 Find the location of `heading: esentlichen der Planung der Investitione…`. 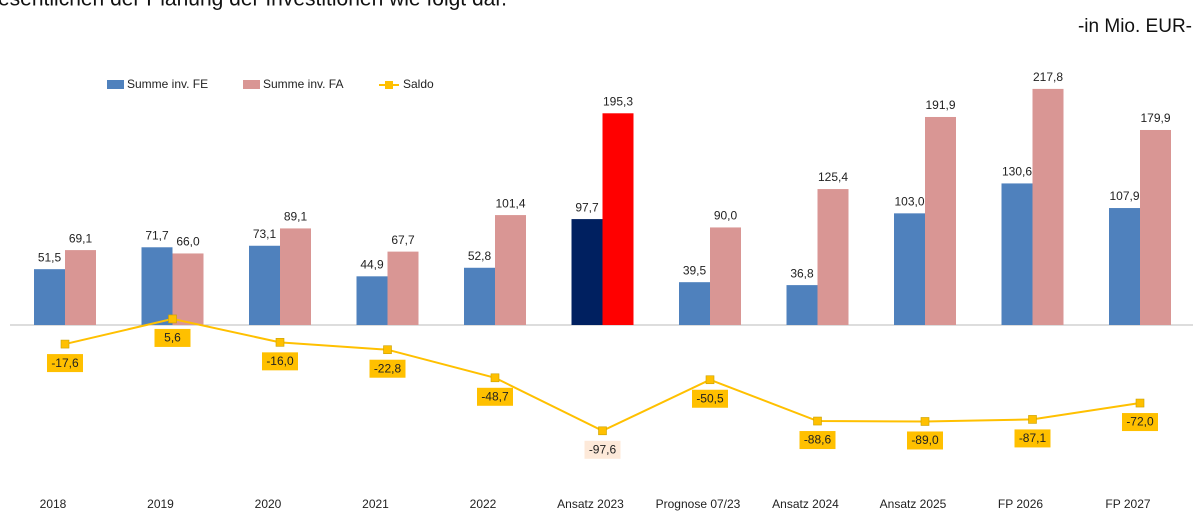

heading: esentlichen der Planung der Investitione… is located at coordinates (253, 5).